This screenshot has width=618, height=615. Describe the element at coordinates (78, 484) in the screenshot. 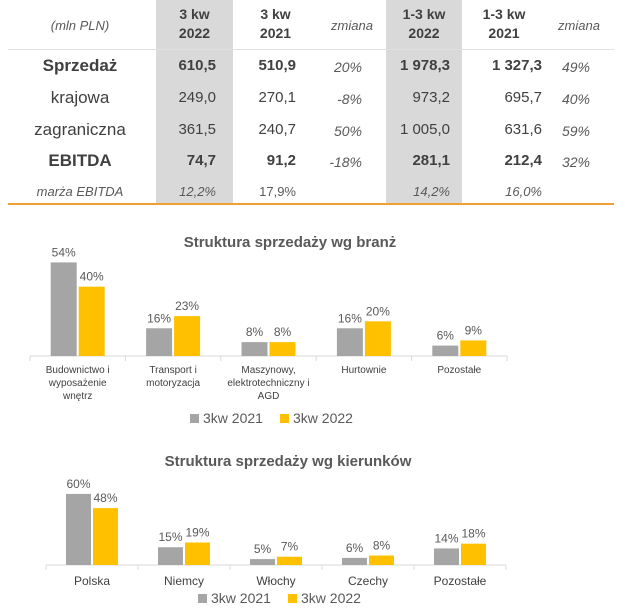

I see `data-label: 60%` at that location.